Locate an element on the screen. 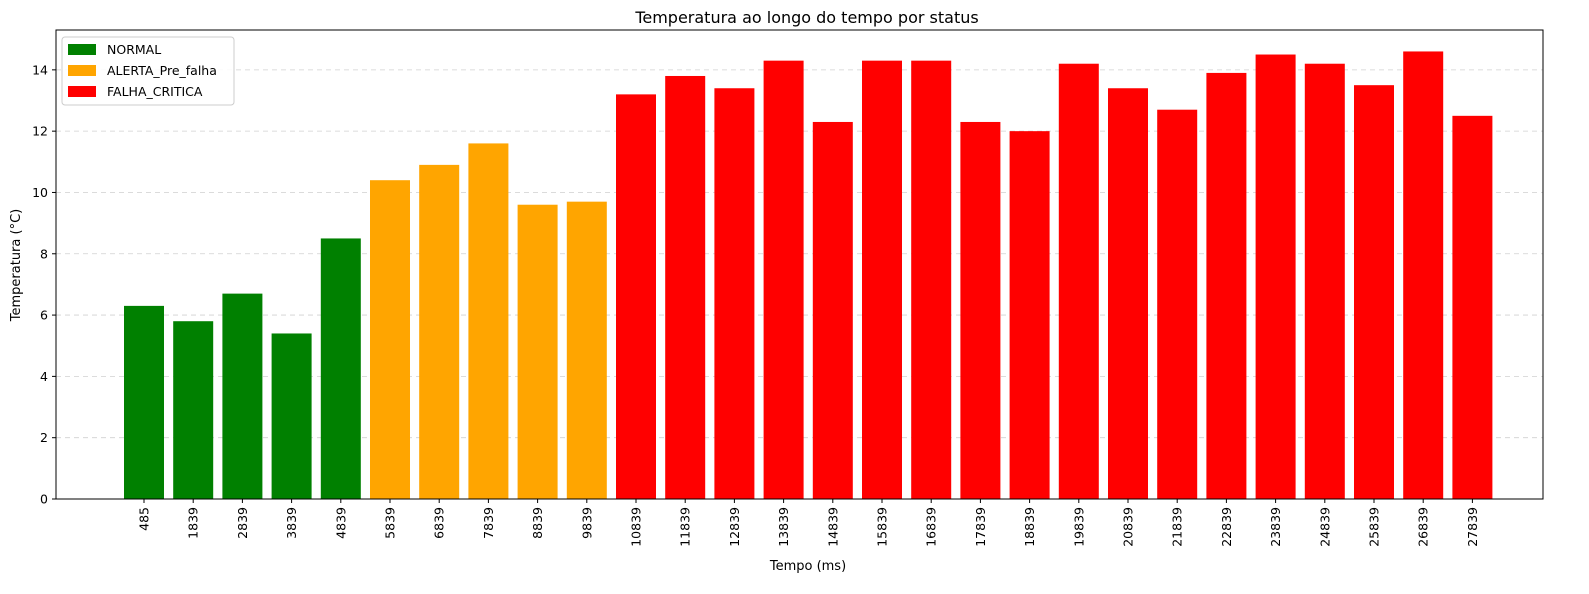 The height and width of the screenshot is (594, 1589). x-tick-label: 10839 is located at coordinates (636, 527).